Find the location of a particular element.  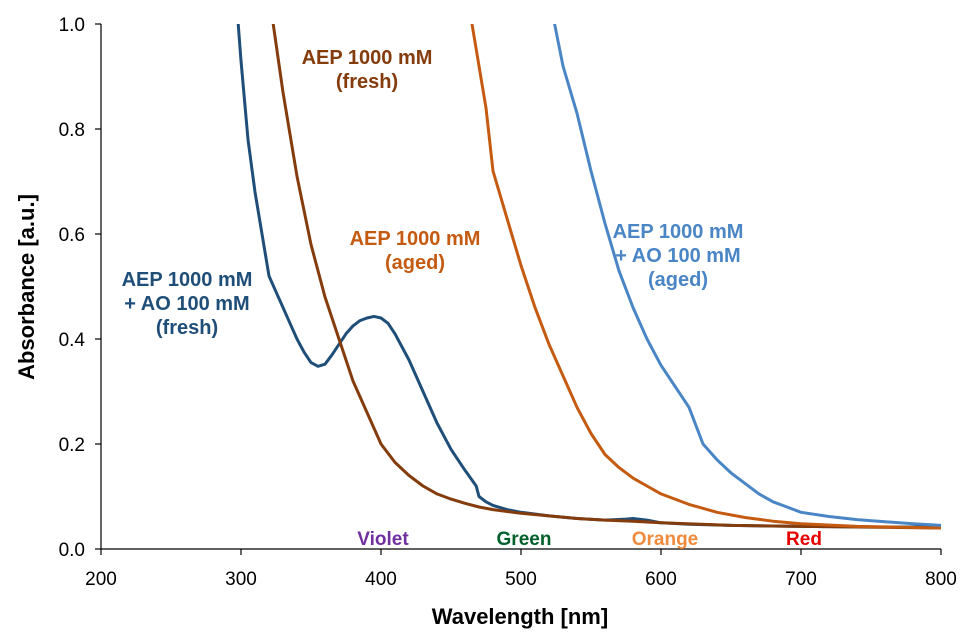

annotation-aep-fresh: AEP 1000 mM (fresh) is located at coordinates (367, 70).